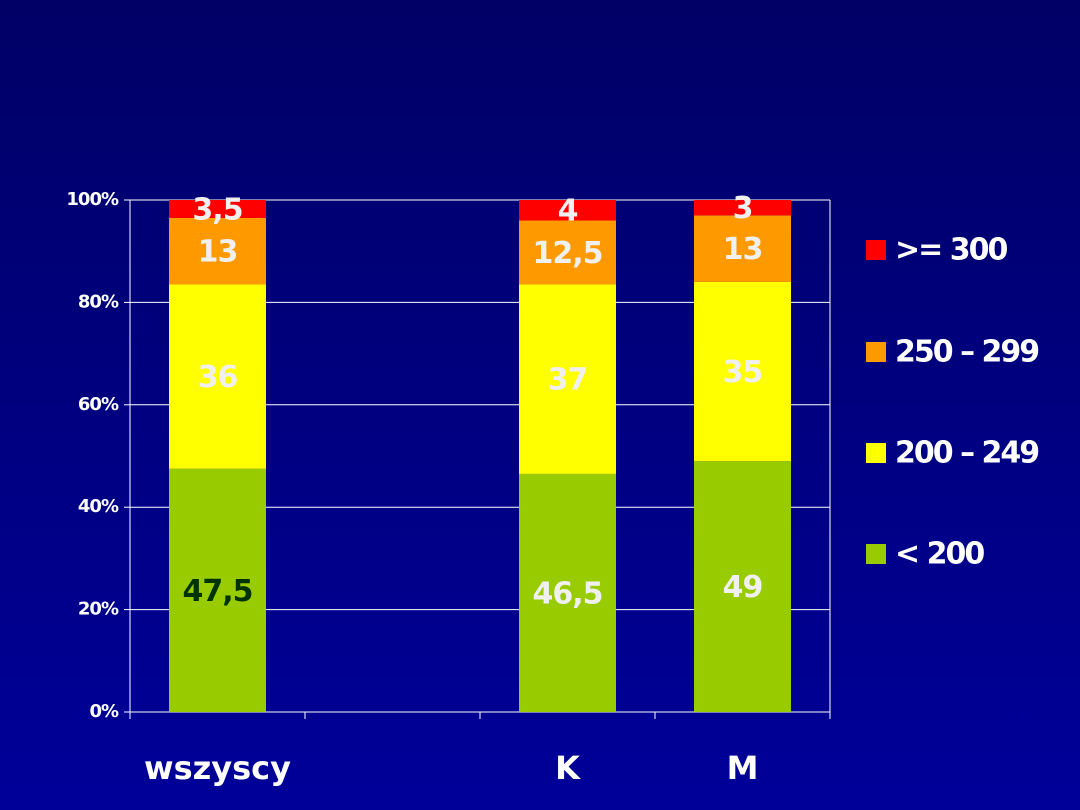 The width and height of the screenshot is (1080, 810). I want to click on value-label: 37, so click(568, 380).